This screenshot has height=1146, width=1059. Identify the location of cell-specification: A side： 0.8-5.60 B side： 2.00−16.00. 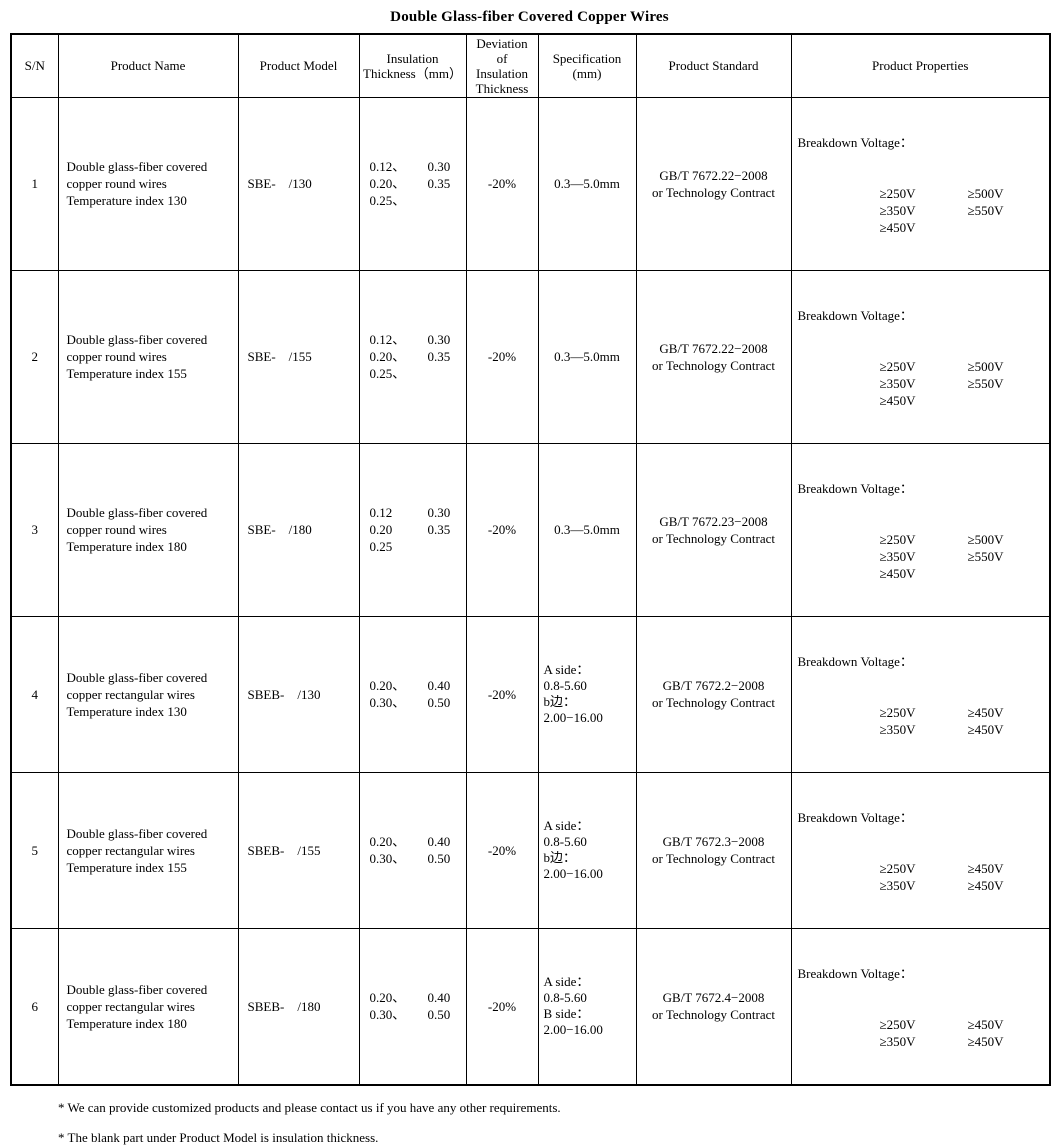
(587, 1006).